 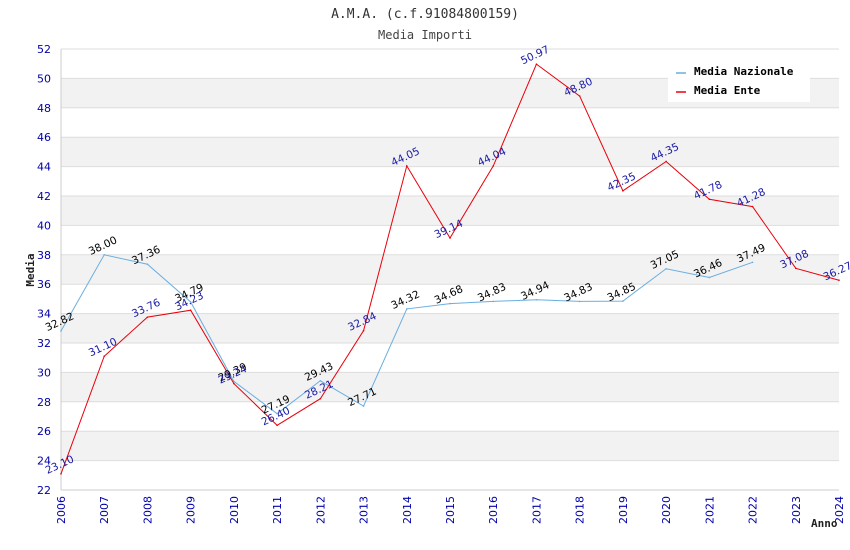 What do you see at coordinates (493, 510) in the screenshot?
I see `x-tick-label: 2016` at bounding box center [493, 510].